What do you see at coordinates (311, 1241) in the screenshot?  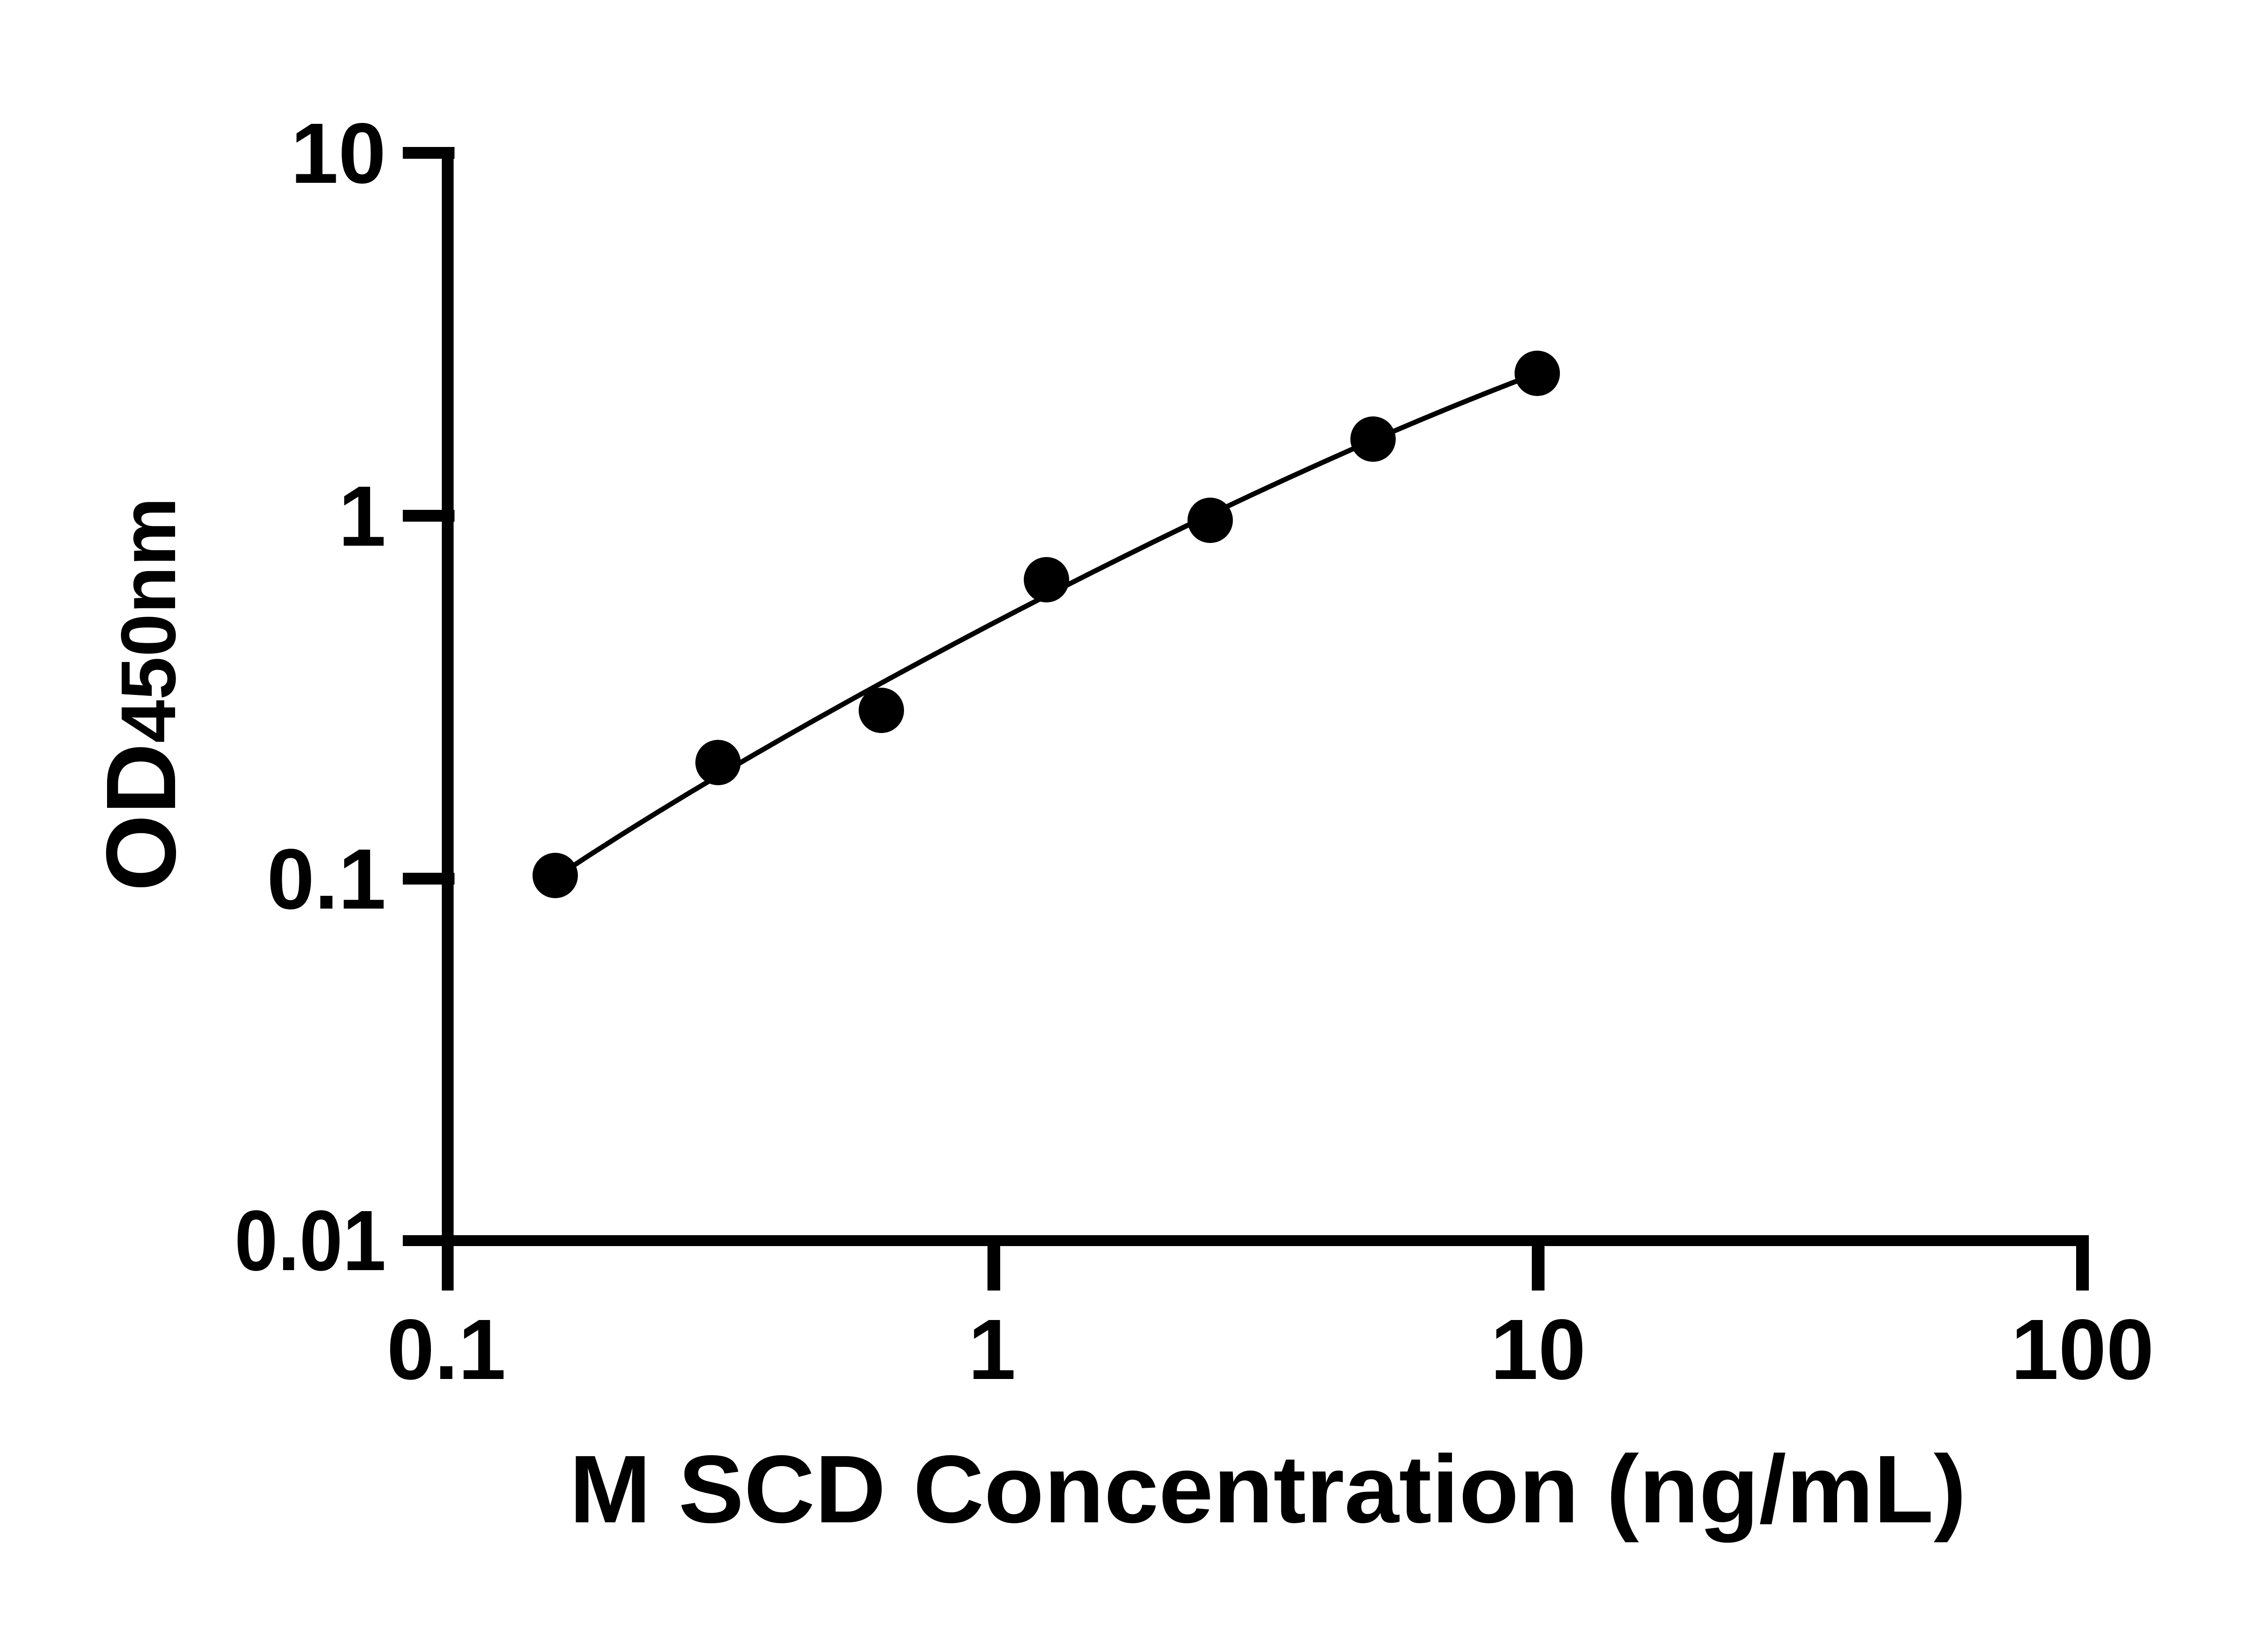 I see `svg-text: 0.01` at bounding box center [311, 1241].